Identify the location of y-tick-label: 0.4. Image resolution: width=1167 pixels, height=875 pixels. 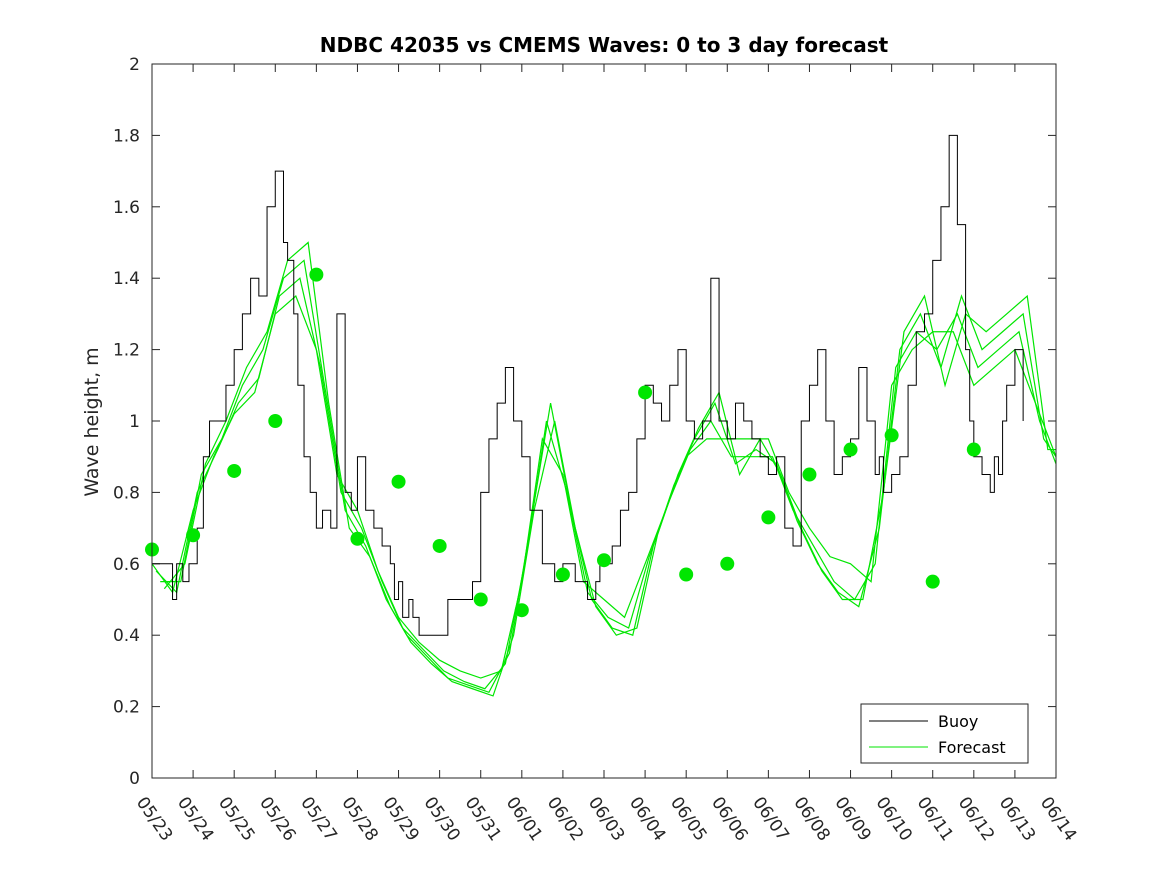
(126, 636).